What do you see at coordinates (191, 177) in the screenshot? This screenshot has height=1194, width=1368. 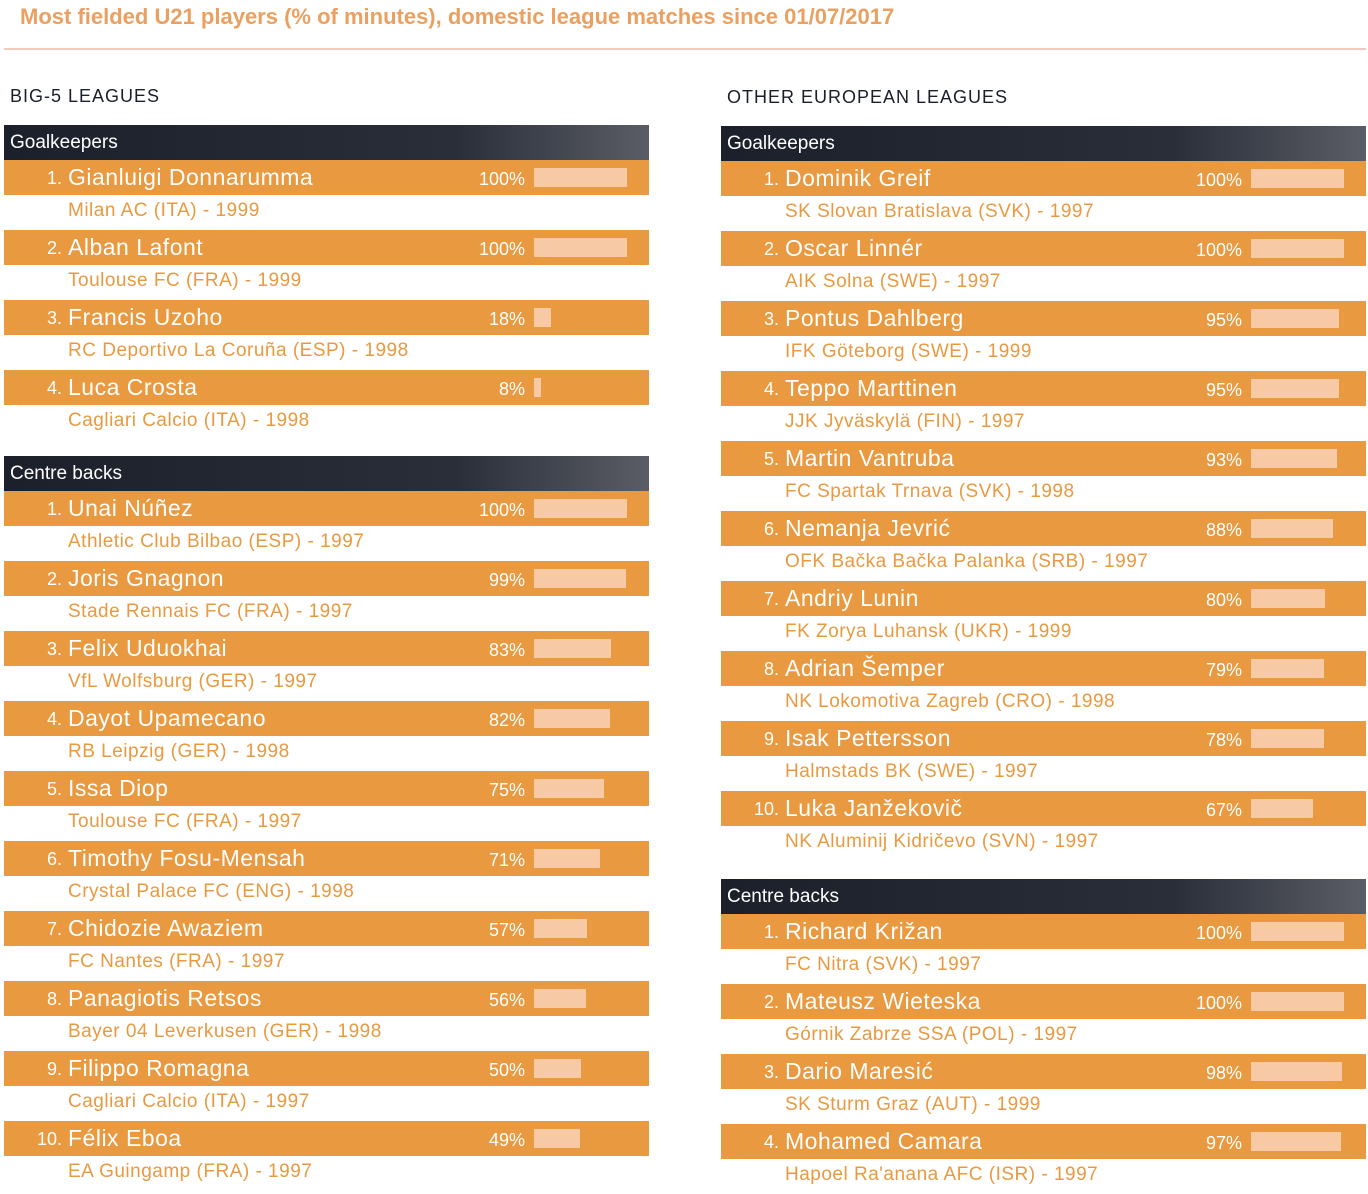 I see `player-name: Gianluigi Donnarumma` at bounding box center [191, 177].